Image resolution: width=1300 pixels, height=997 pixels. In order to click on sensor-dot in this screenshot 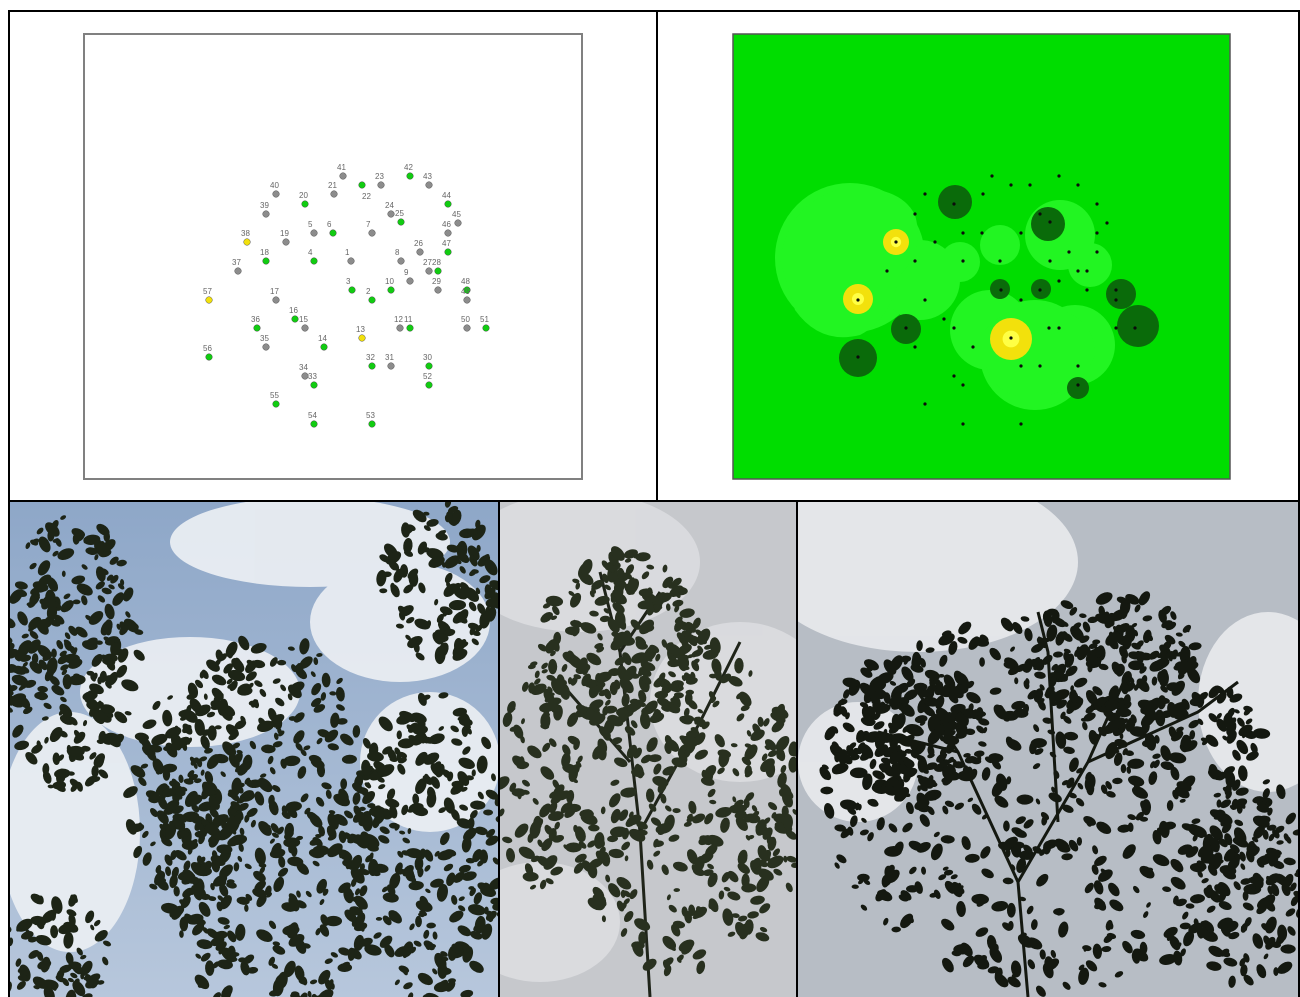, I will do `click(1059, 176)`.